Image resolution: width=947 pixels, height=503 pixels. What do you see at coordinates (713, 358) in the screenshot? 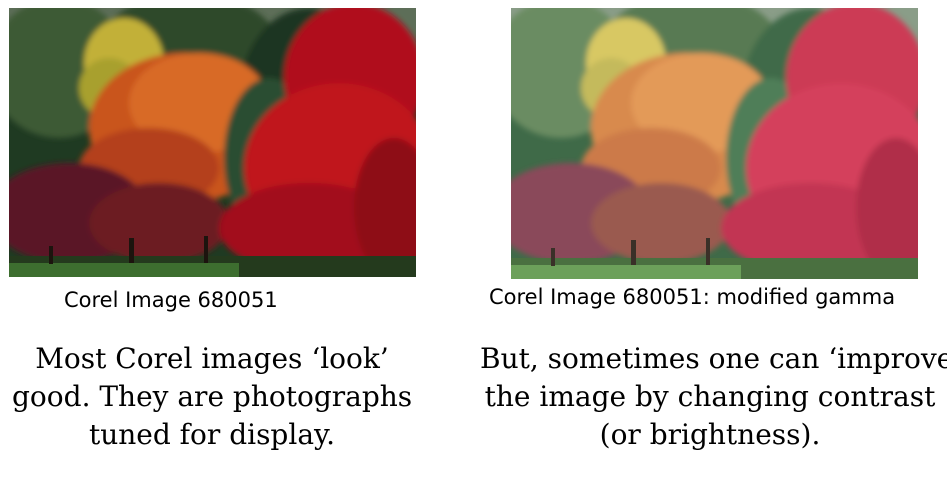
I see `description-line: But, sometimes one can ‘improve’` at bounding box center [713, 358].